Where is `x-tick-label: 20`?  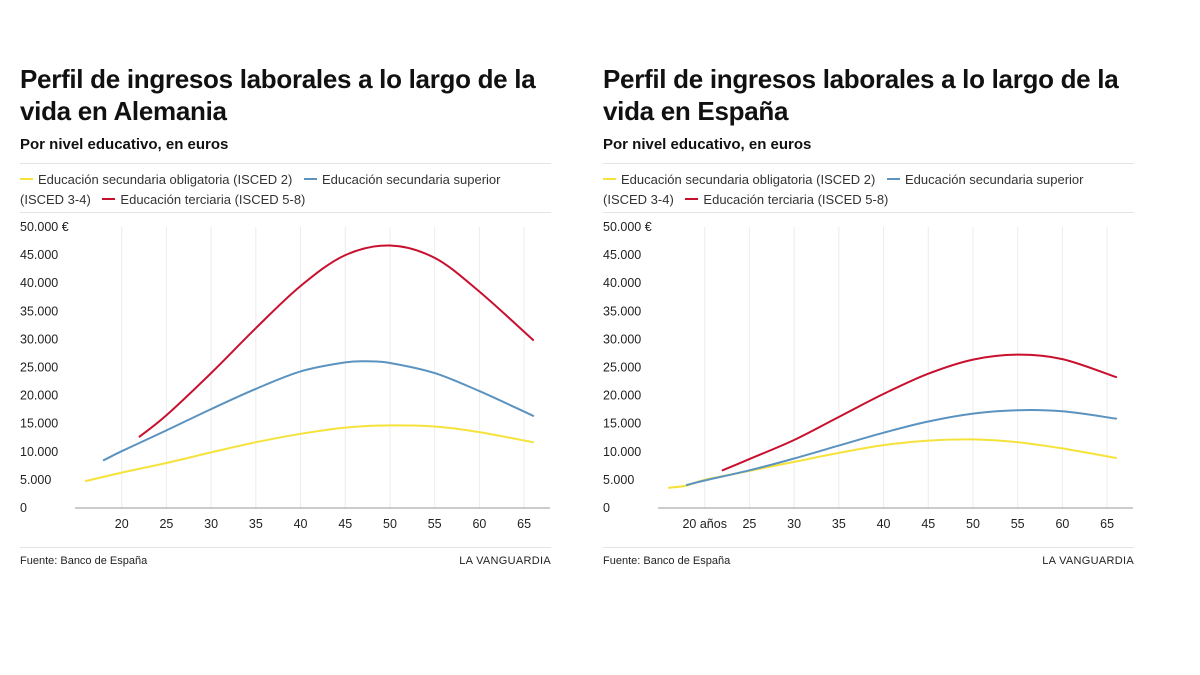
x-tick-label: 20 is located at coordinates (122, 524).